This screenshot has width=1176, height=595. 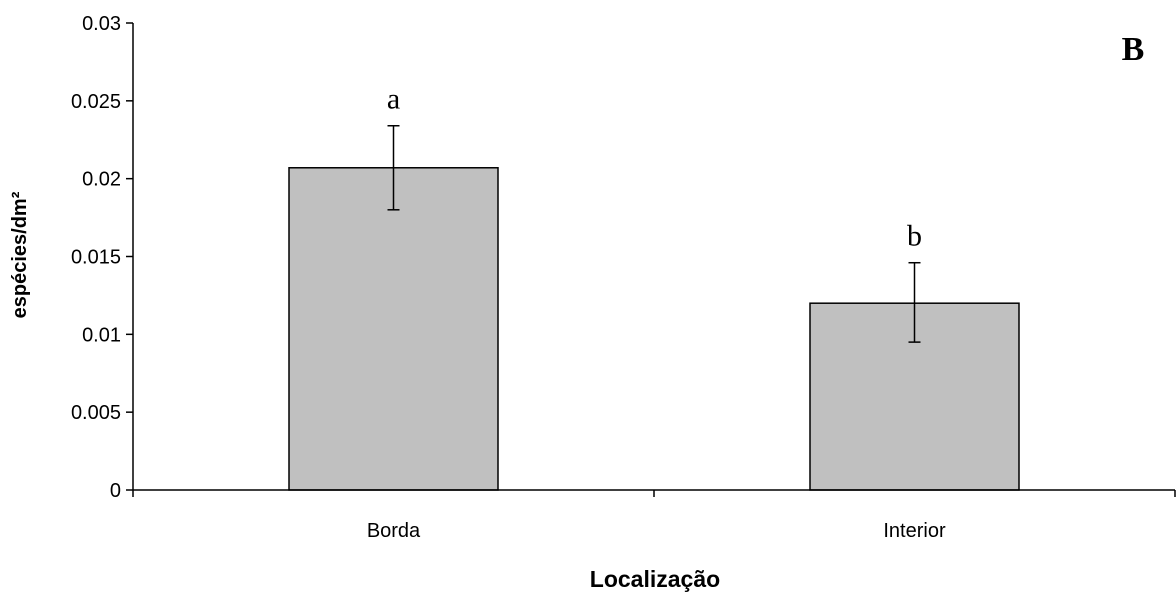 I want to click on x-category-label-borda: Borda, so click(x=394, y=531).